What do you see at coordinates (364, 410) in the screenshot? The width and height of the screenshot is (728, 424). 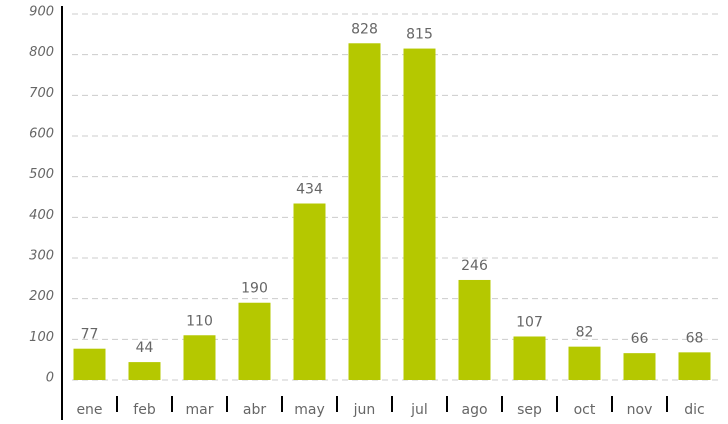 I see `x-tick-label: jun` at bounding box center [364, 410].